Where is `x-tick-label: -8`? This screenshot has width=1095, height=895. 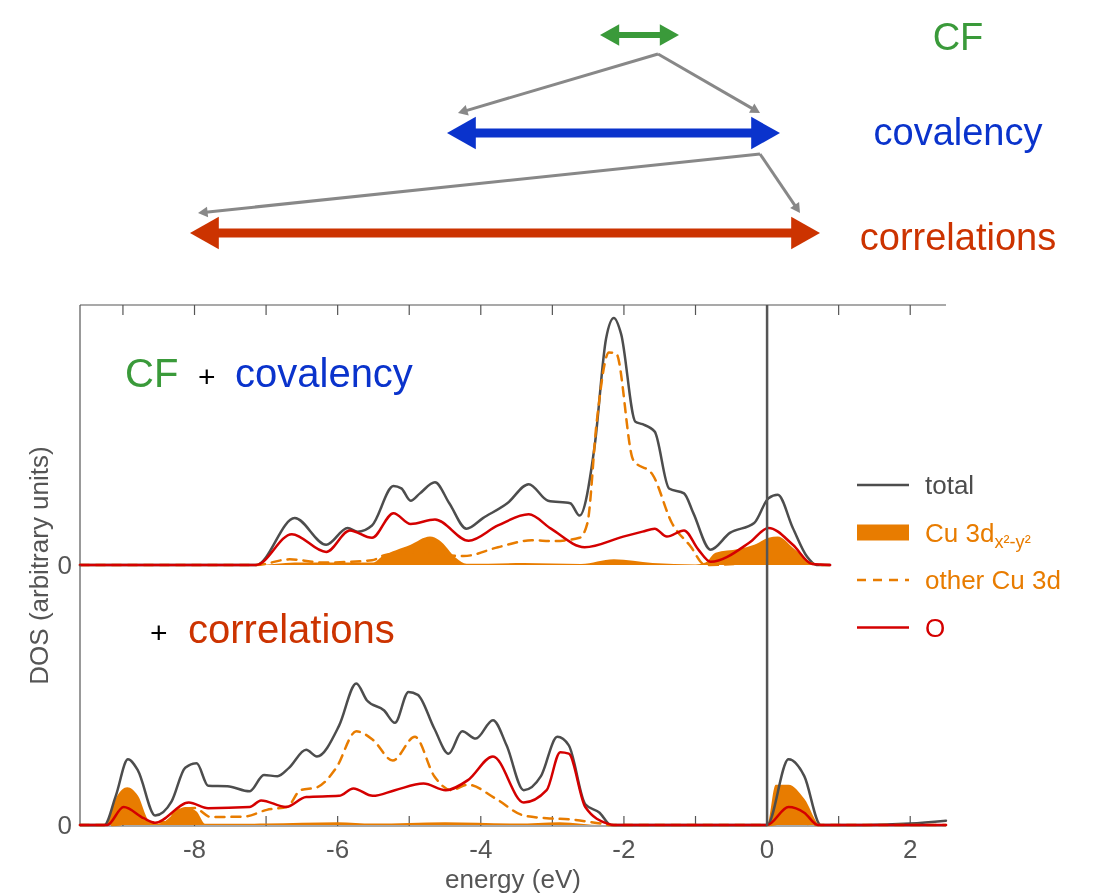 x-tick-label: -8 is located at coordinates (194, 849).